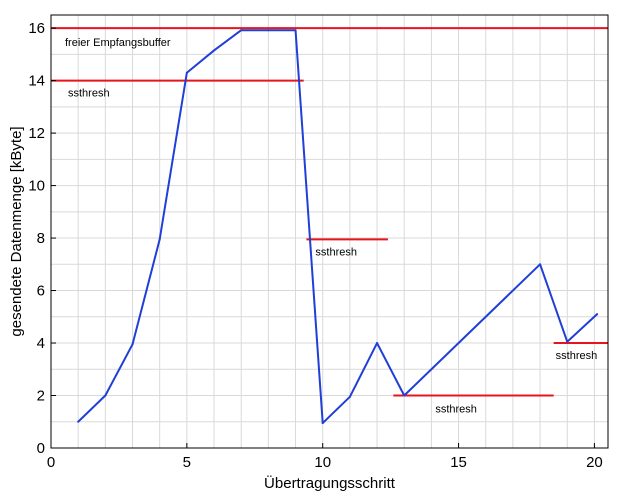 The image size is (639, 496). I want to click on x-tick-label: 5, so click(187, 462).